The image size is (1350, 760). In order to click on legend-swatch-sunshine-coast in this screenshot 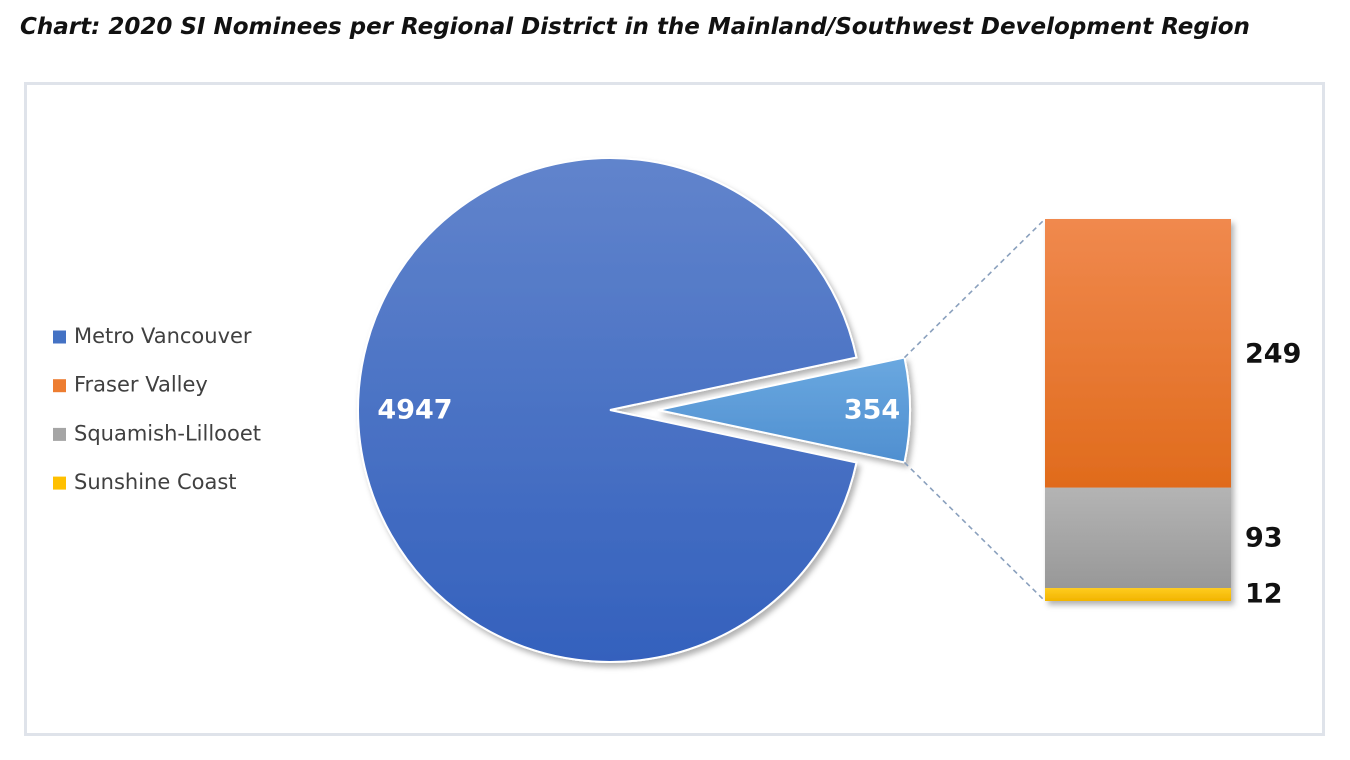, I will do `click(59, 483)`.